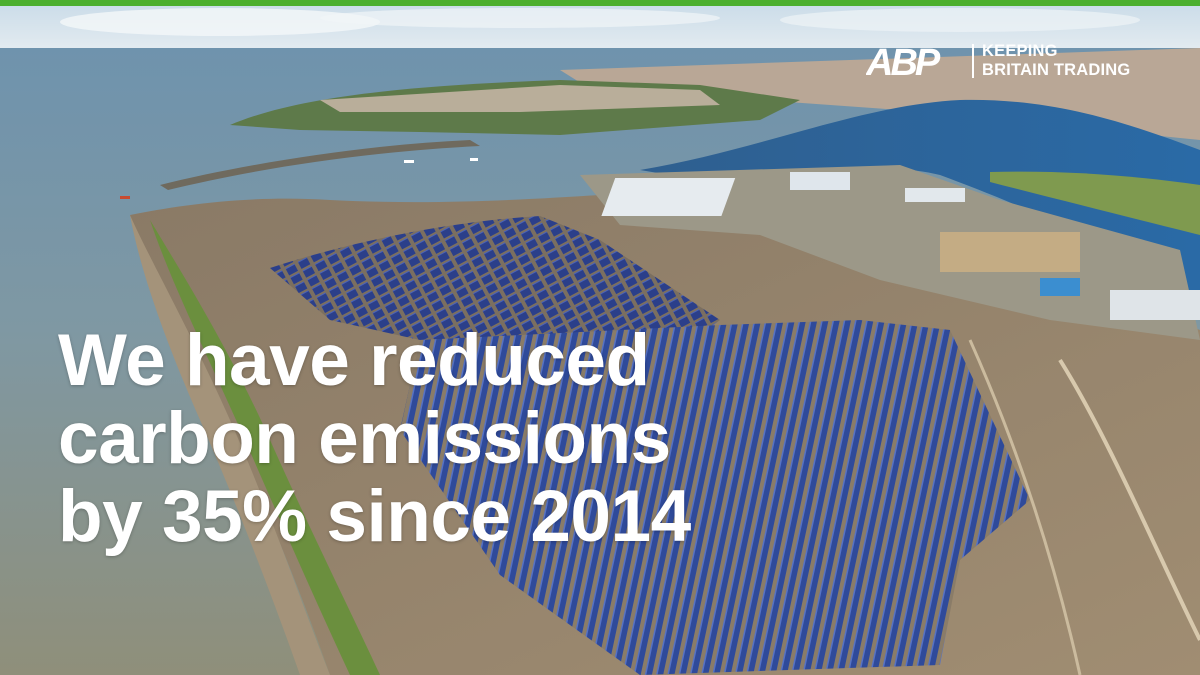 This screenshot has width=1200, height=675. I want to click on abp-logo-letters: ABP, so click(903, 61).